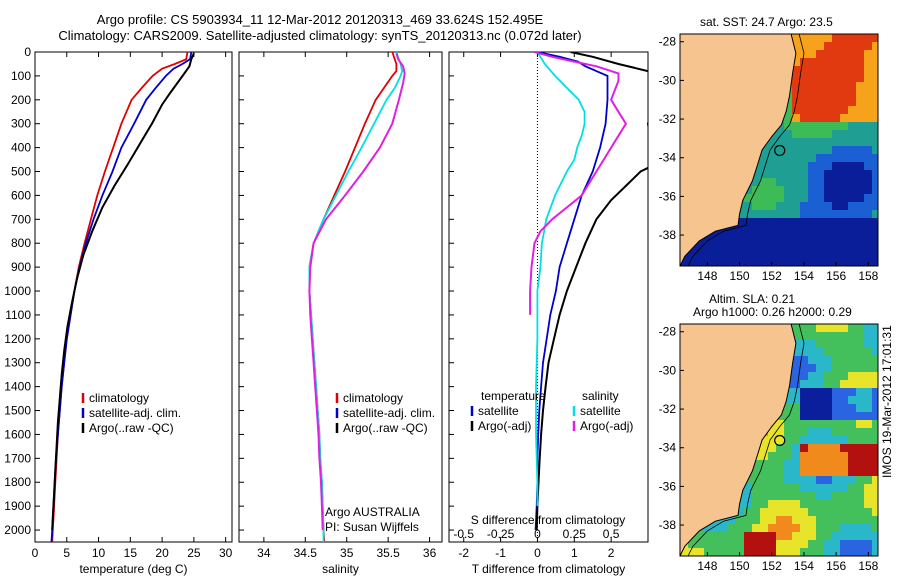 This screenshot has width=900, height=580. Describe the element at coordinates (17, 434) in the screenshot. I see `y-tick-label: 1600` at that location.